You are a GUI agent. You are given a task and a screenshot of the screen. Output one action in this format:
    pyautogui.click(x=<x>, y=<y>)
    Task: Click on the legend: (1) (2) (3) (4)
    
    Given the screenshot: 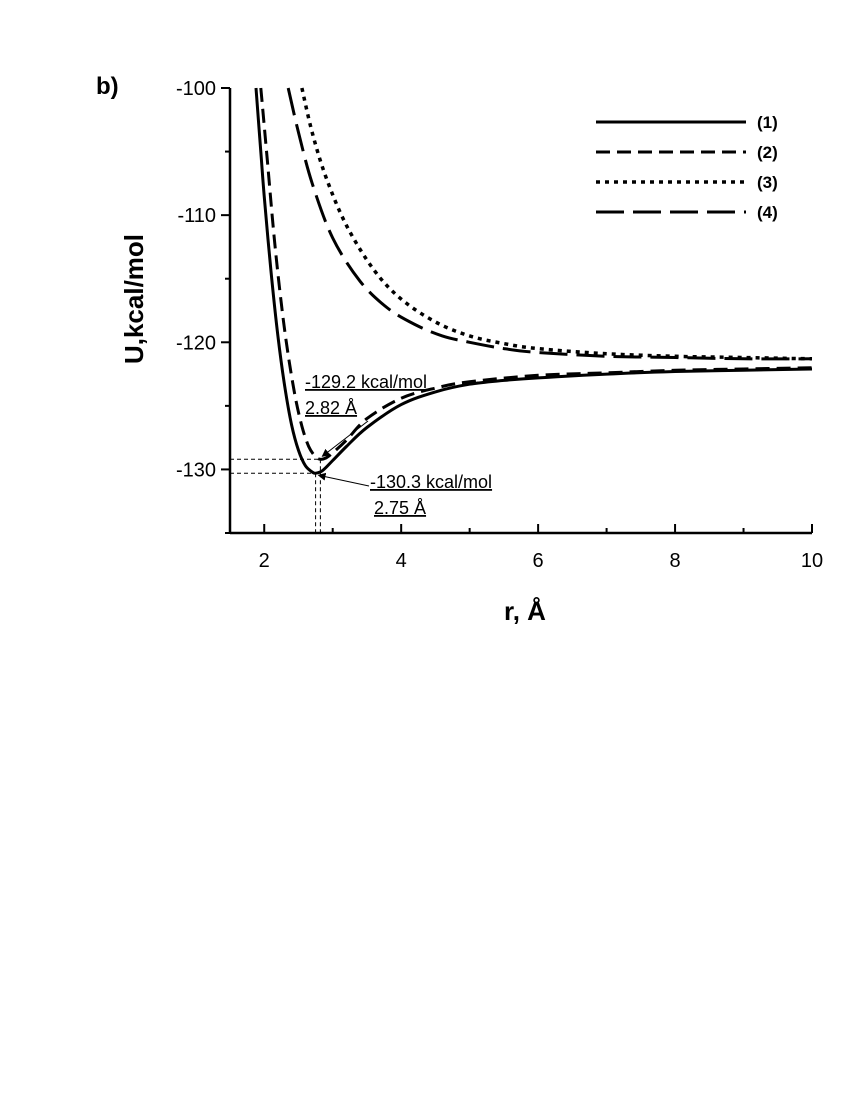 What is the action you would take?
    pyautogui.click(x=687, y=167)
    